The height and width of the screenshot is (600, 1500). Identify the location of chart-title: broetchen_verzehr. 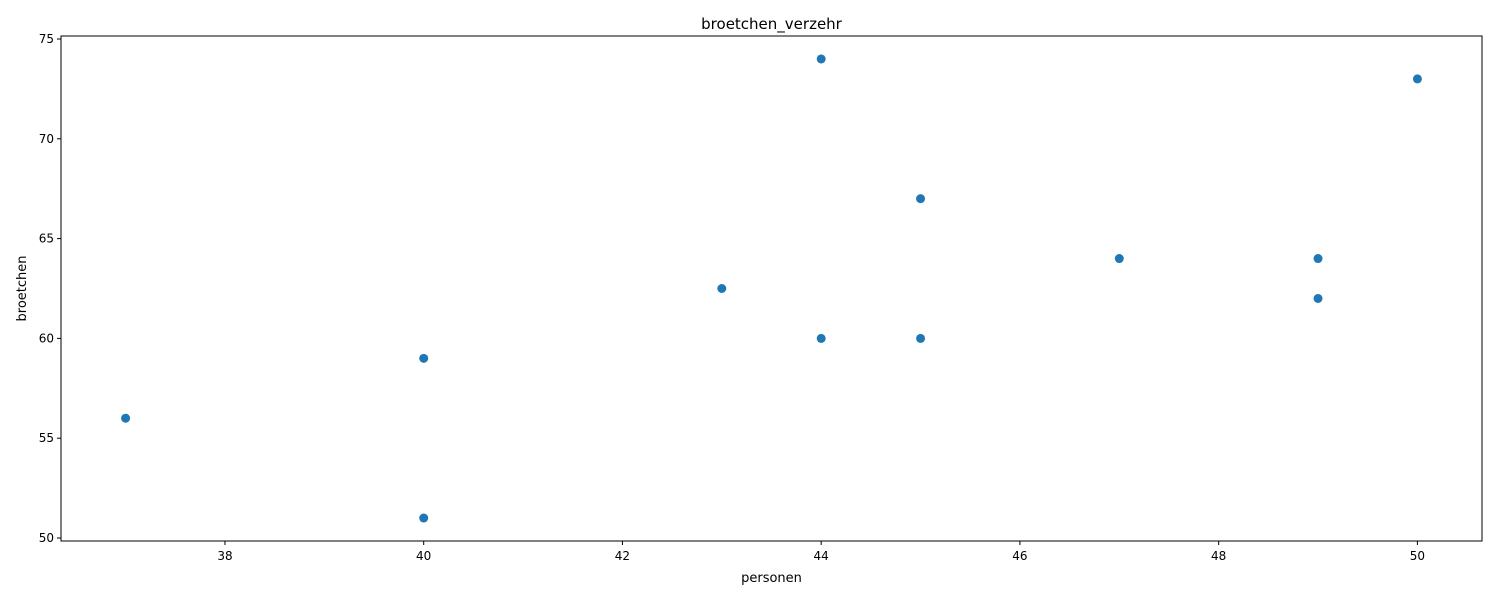
(772, 24).